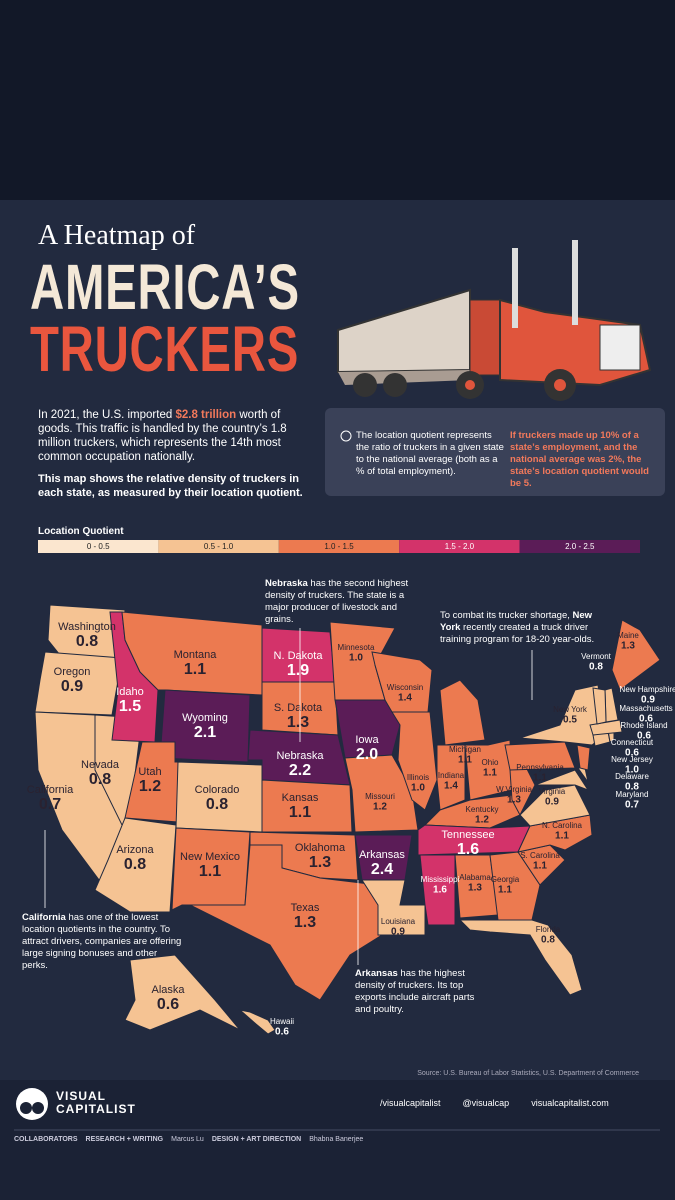 The image size is (675, 1200). Describe the element at coordinates (632, 759) in the screenshot. I see `state-name: New Jersey` at that location.